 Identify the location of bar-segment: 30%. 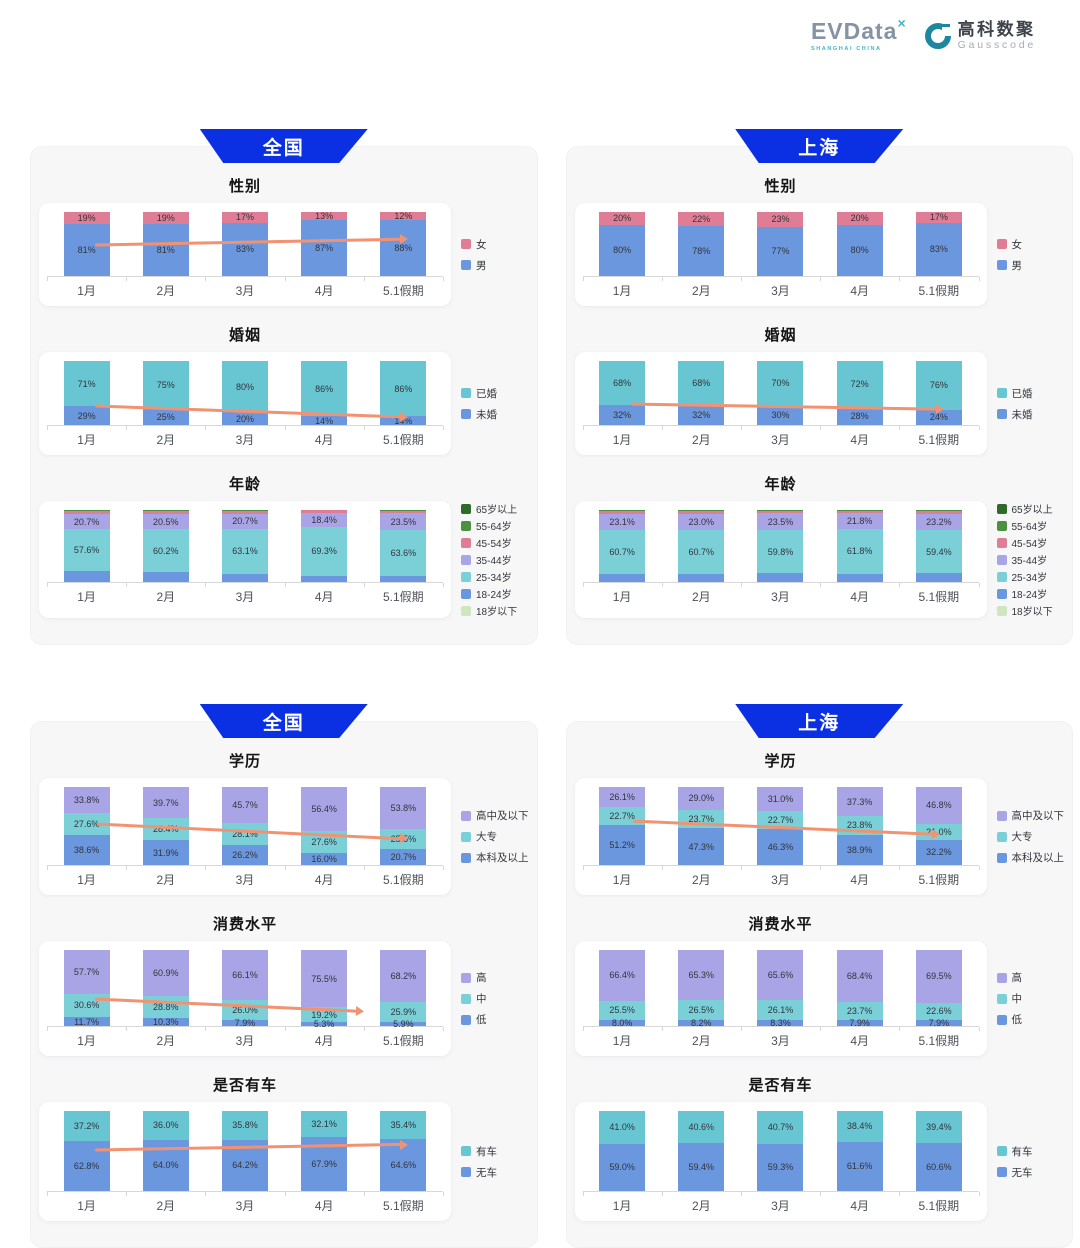
(780, 415).